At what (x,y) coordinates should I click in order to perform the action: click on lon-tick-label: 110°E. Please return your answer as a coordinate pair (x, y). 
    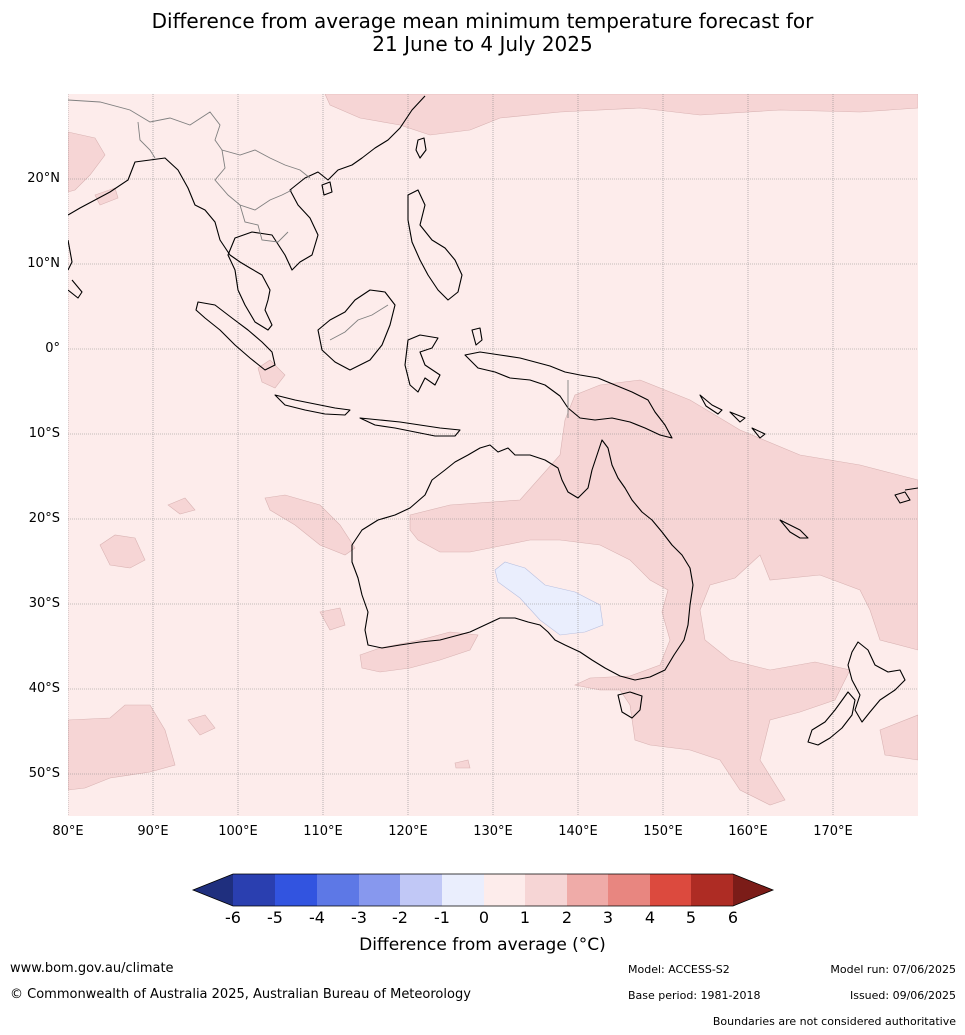
    Looking at the image, I should click on (323, 831).